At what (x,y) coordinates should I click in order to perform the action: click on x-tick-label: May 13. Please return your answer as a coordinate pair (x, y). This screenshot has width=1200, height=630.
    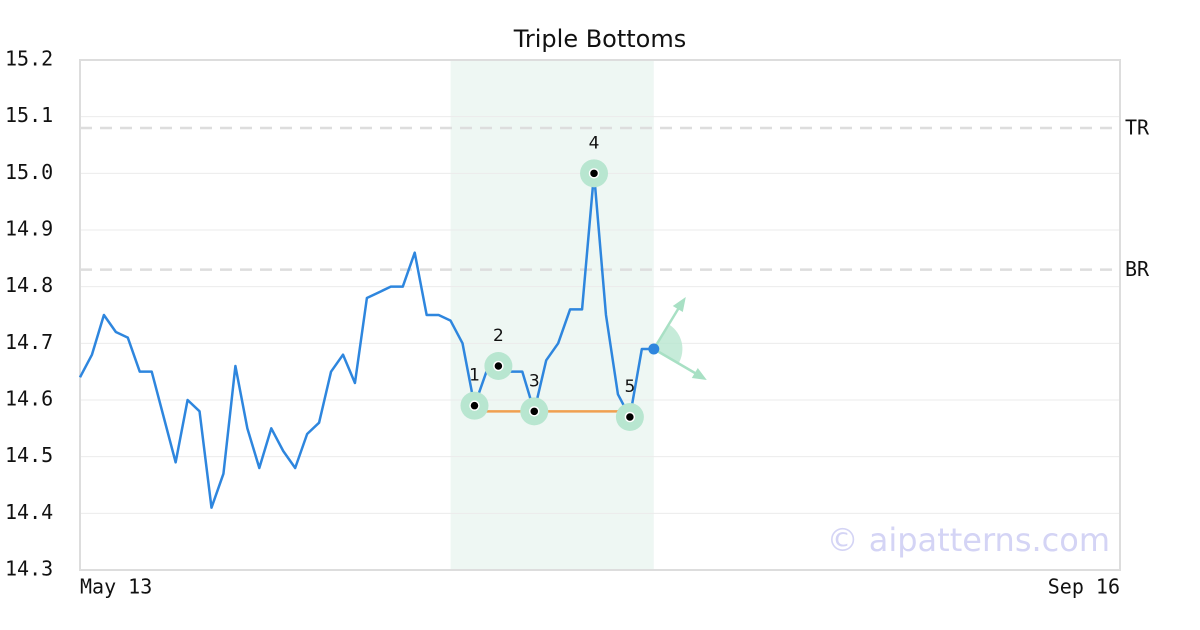
    Looking at the image, I should click on (116, 587).